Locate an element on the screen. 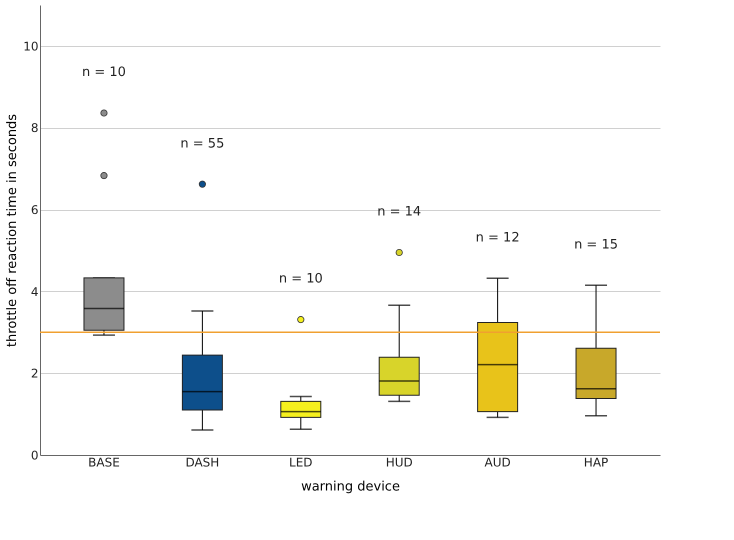 Image resolution: width=734 pixels, height=540 pixels. x-tick-label: HUD is located at coordinates (399, 463).